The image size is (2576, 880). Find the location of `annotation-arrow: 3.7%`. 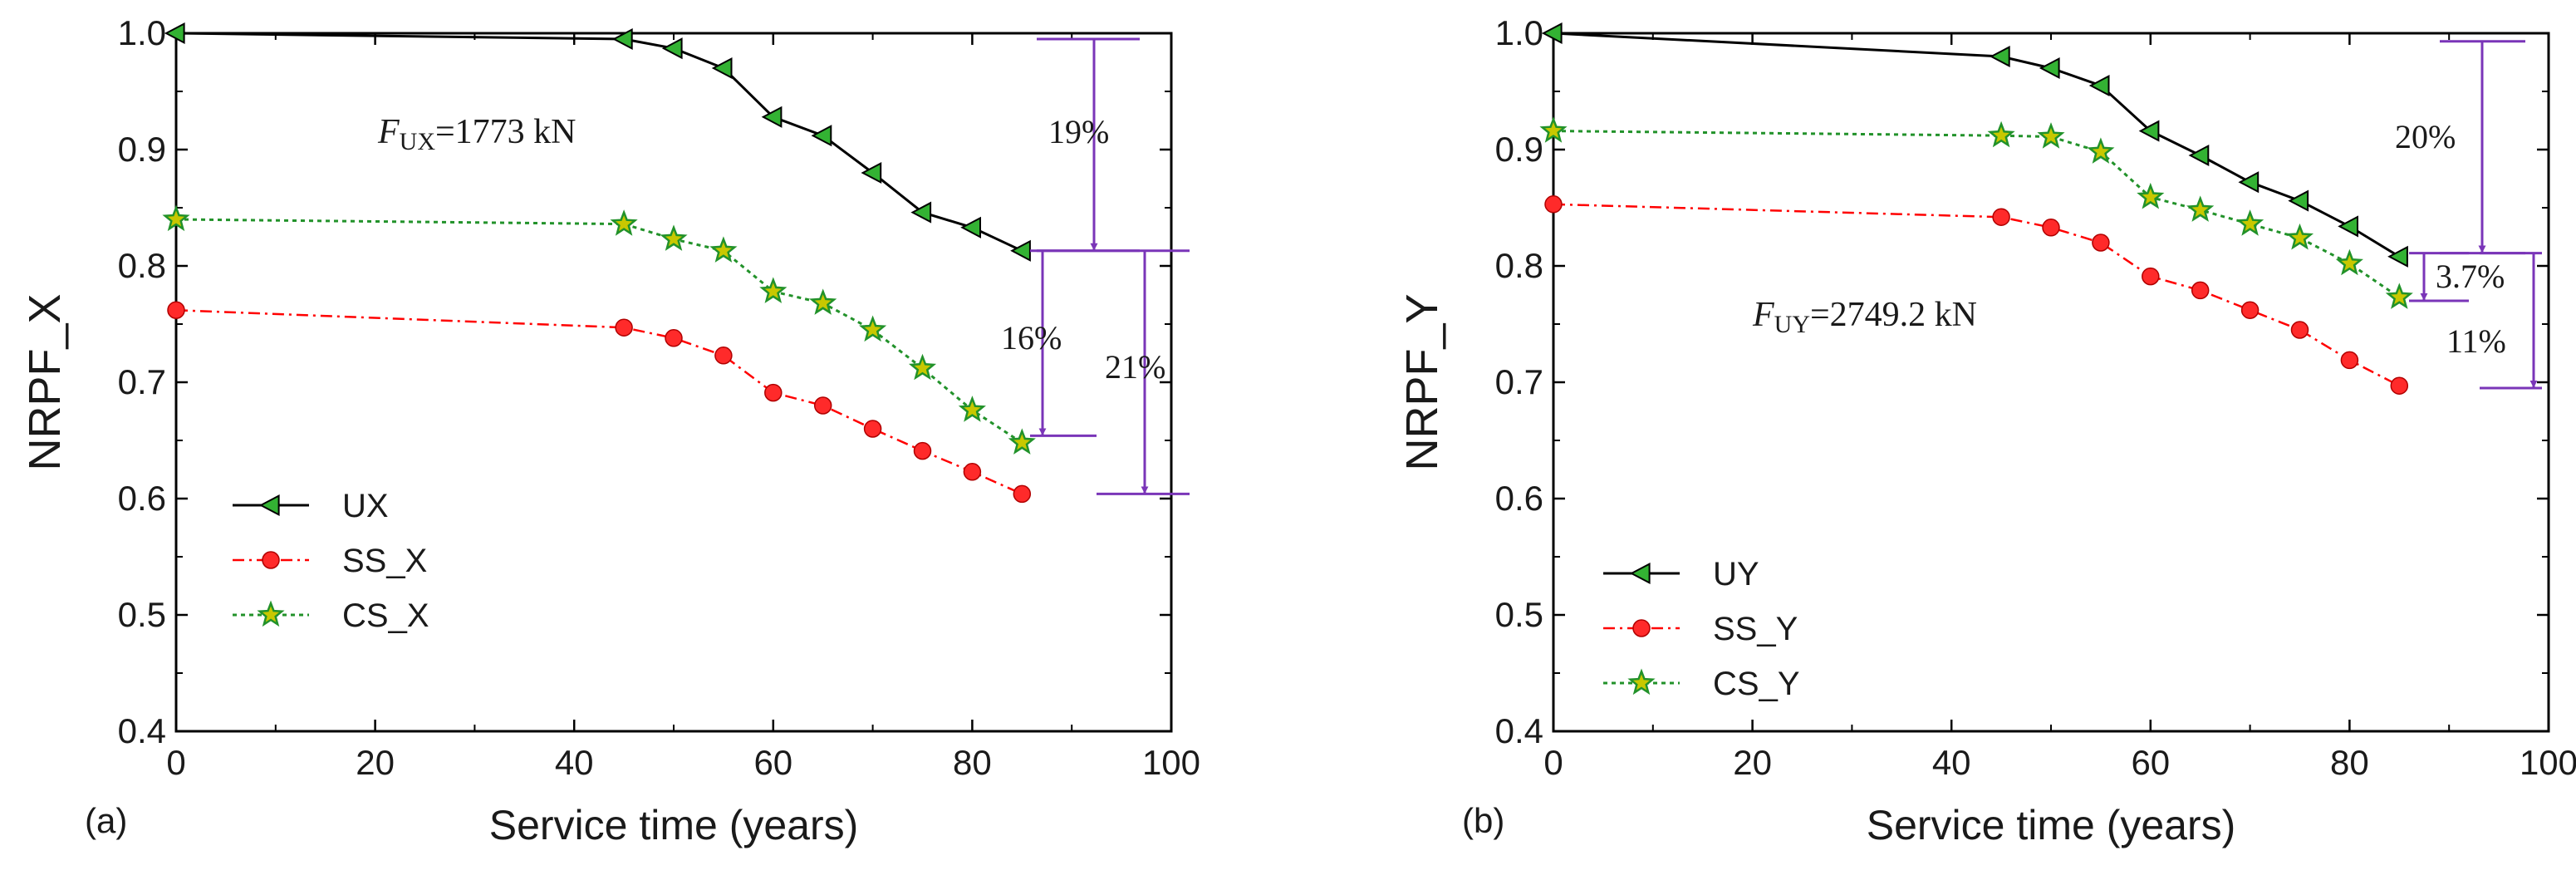

annotation-arrow: 3.7% is located at coordinates (2457, 277).